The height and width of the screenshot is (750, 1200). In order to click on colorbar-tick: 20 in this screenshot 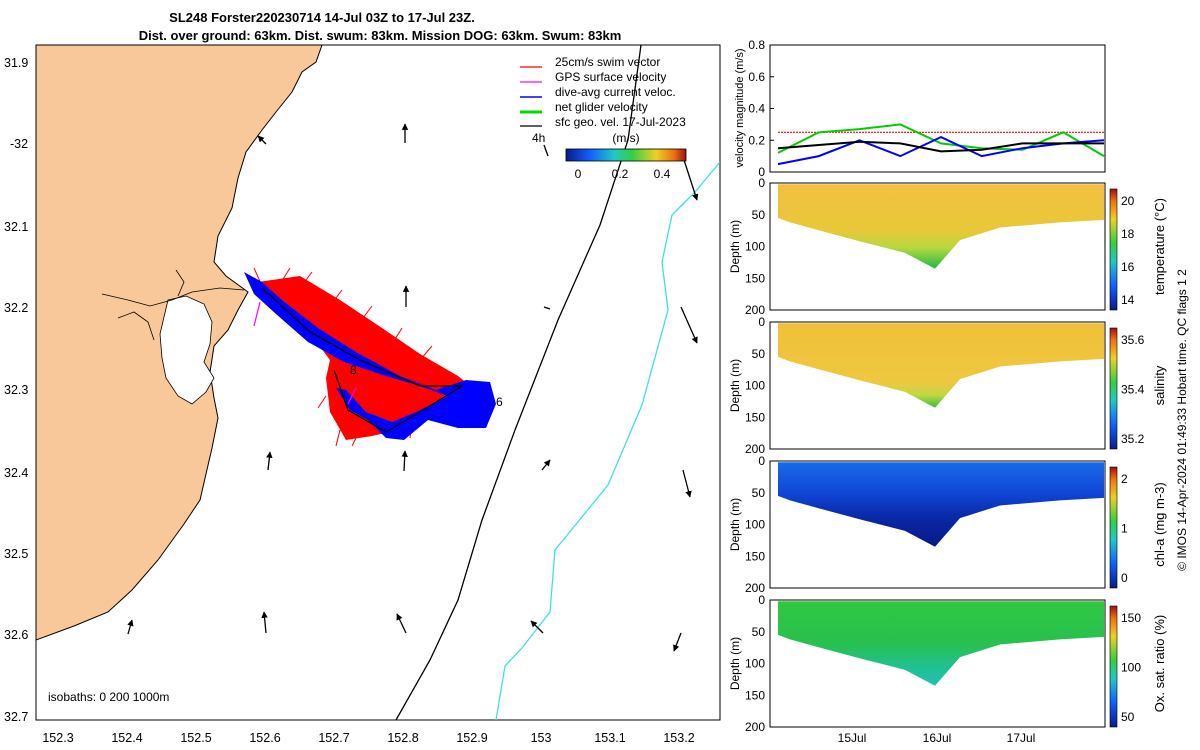, I will do `click(1128, 201)`.